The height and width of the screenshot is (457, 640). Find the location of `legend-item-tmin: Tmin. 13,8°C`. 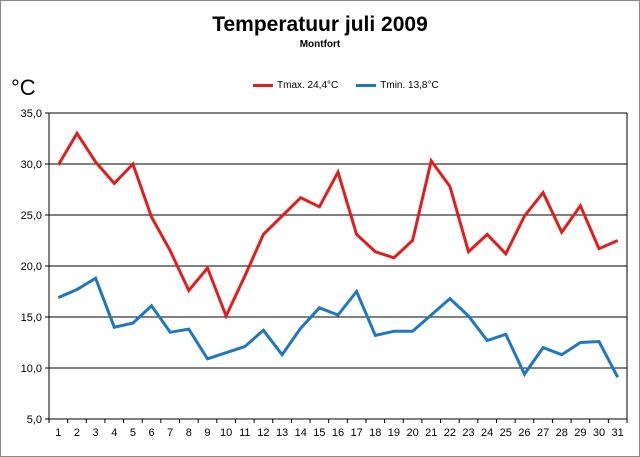

legend-item-tmin: Tmin. 13,8°C is located at coordinates (397, 85).